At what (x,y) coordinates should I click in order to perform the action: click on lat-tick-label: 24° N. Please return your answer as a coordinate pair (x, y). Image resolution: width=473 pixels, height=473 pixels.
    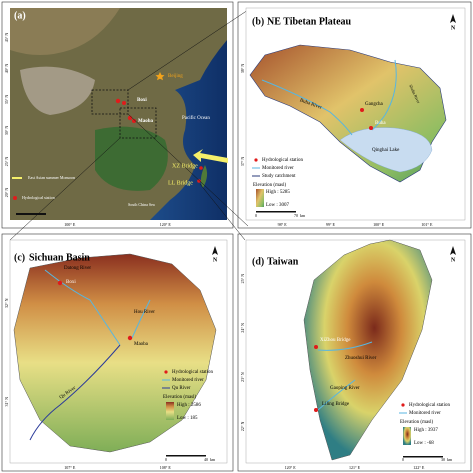
    Looking at the image, I should click on (242, 328).